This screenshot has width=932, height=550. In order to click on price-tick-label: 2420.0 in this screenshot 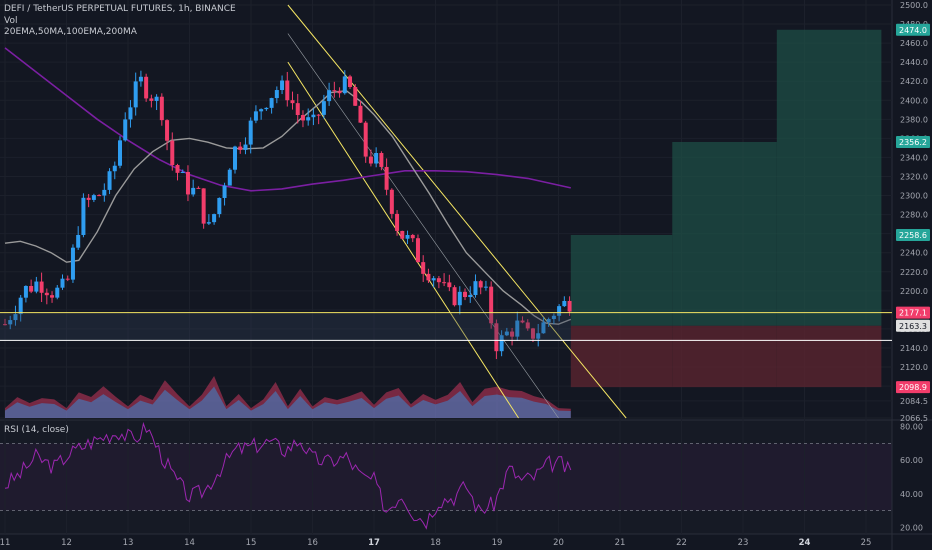, I will do `click(914, 81)`.